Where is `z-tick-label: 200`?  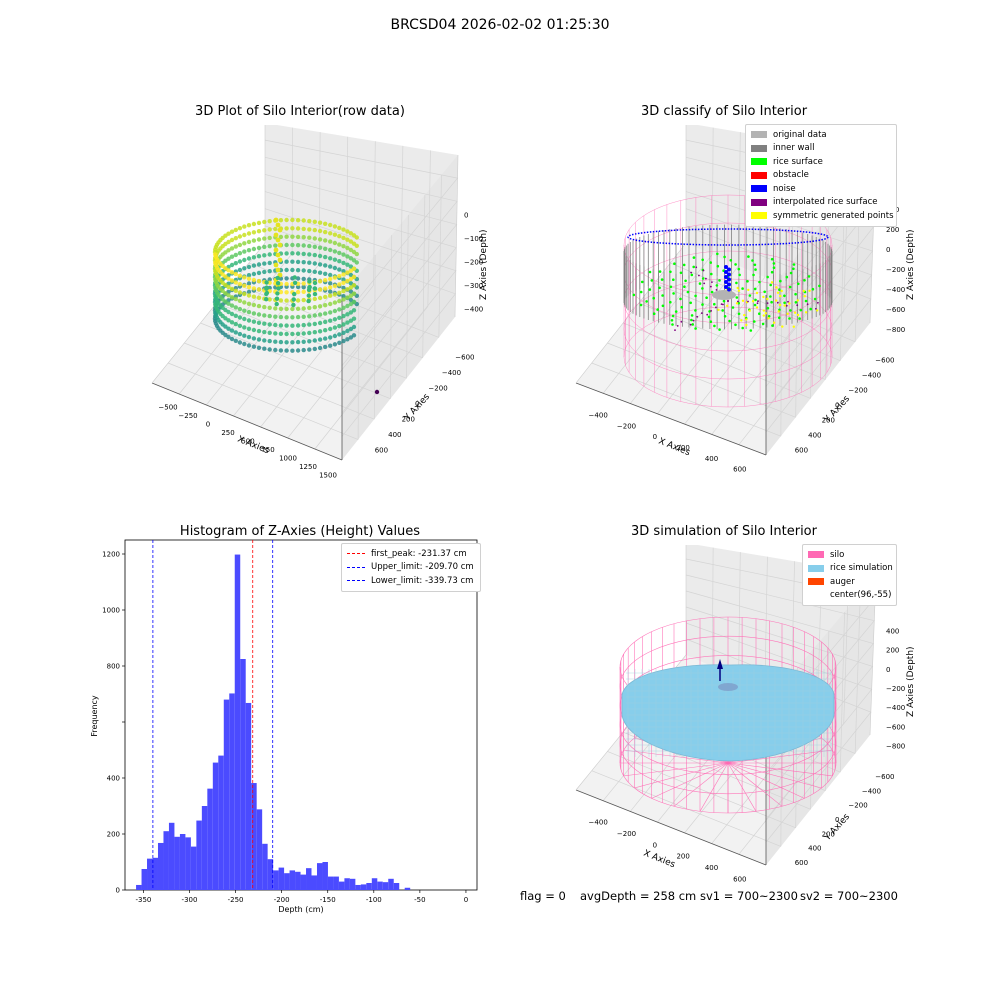
z-tick-label: 200 is located at coordinates (892, 230).